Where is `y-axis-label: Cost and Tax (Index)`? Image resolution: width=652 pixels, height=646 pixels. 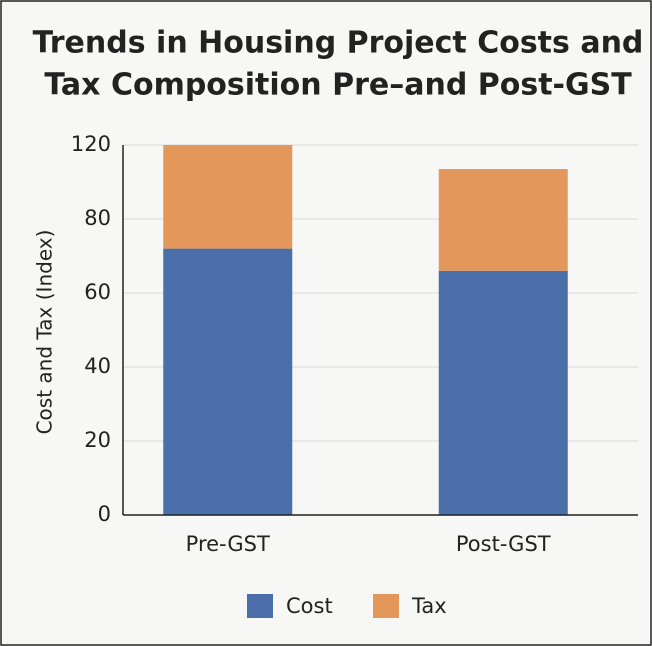 y-axis-label: Cost and Tax (Index) is located at coordinates (45, 332).